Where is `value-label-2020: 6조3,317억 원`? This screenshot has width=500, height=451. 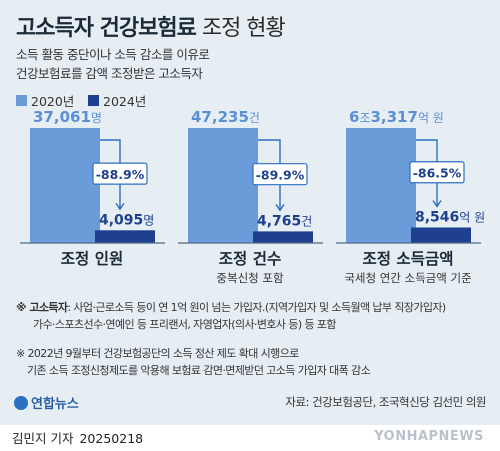 value-label-2020: 6조3,317억 원 is located at coordinates (396, 117).